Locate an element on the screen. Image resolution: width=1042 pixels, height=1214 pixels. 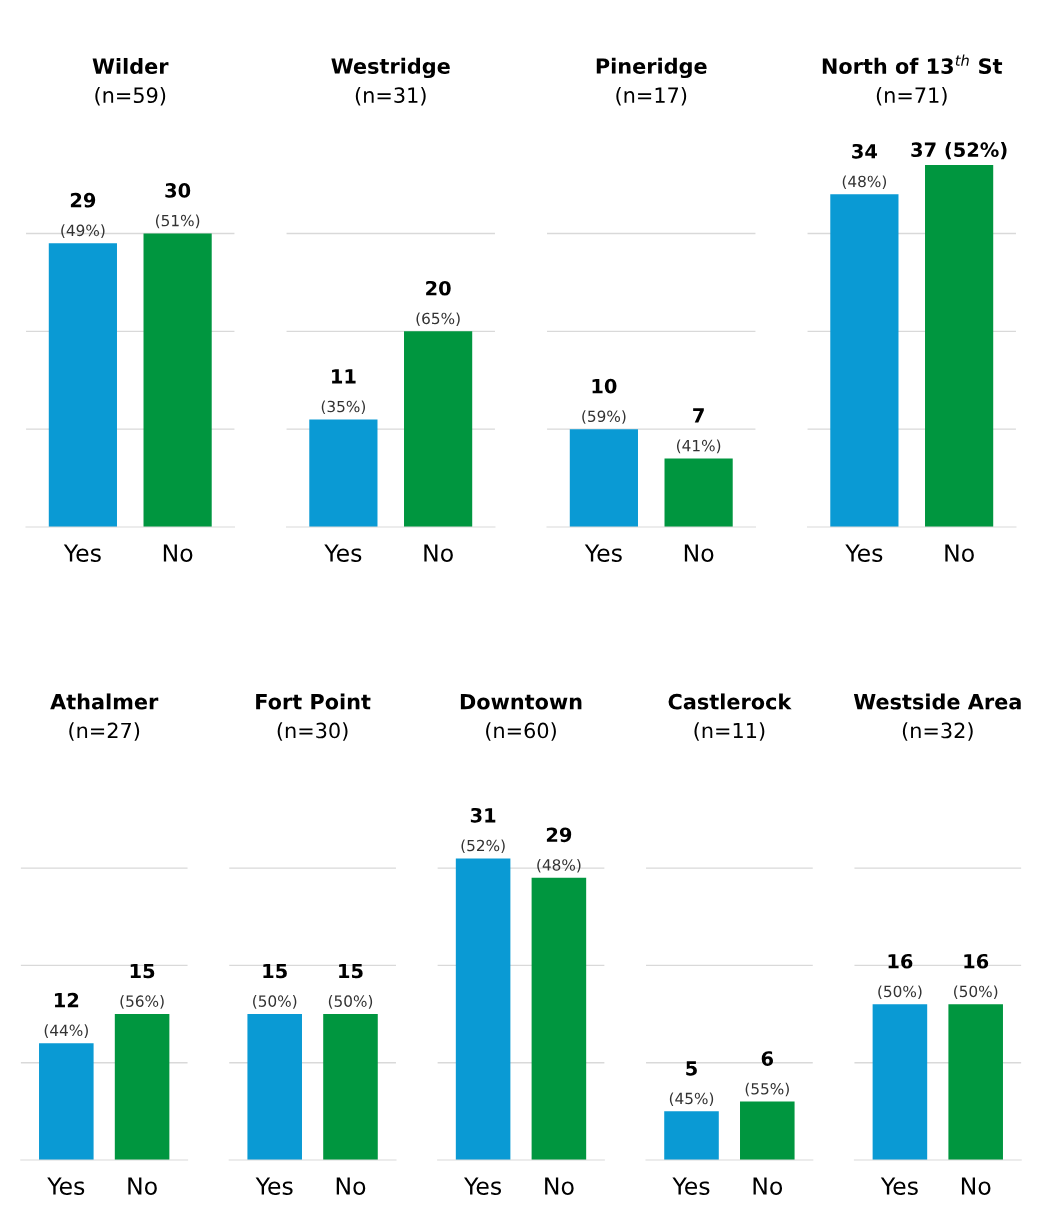
chart-subtitle: (n=71) is located at coordinates (911, 96).